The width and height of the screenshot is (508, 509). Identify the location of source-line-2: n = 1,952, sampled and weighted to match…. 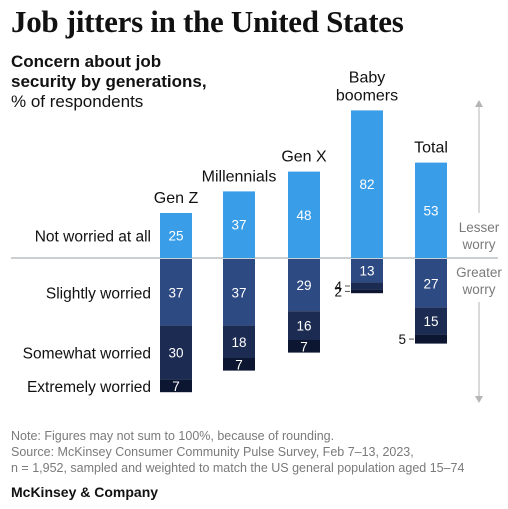
(238, 468).